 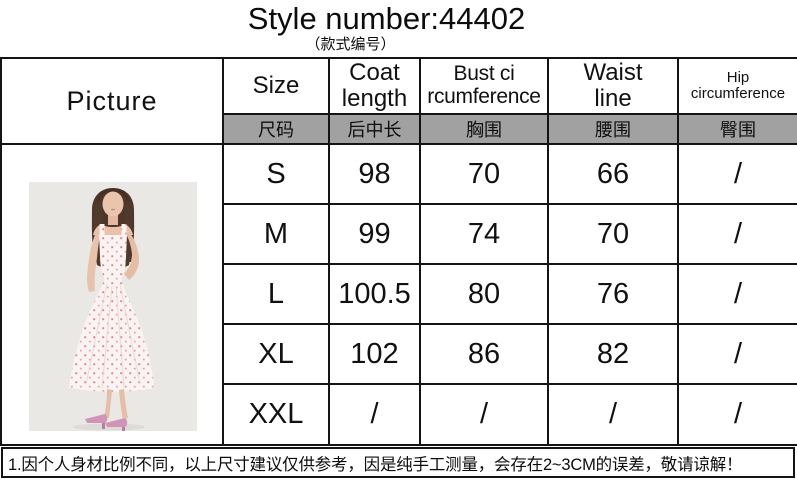 I want to click on column-header-coat-length: Coat length, so click(x=374, y=86).